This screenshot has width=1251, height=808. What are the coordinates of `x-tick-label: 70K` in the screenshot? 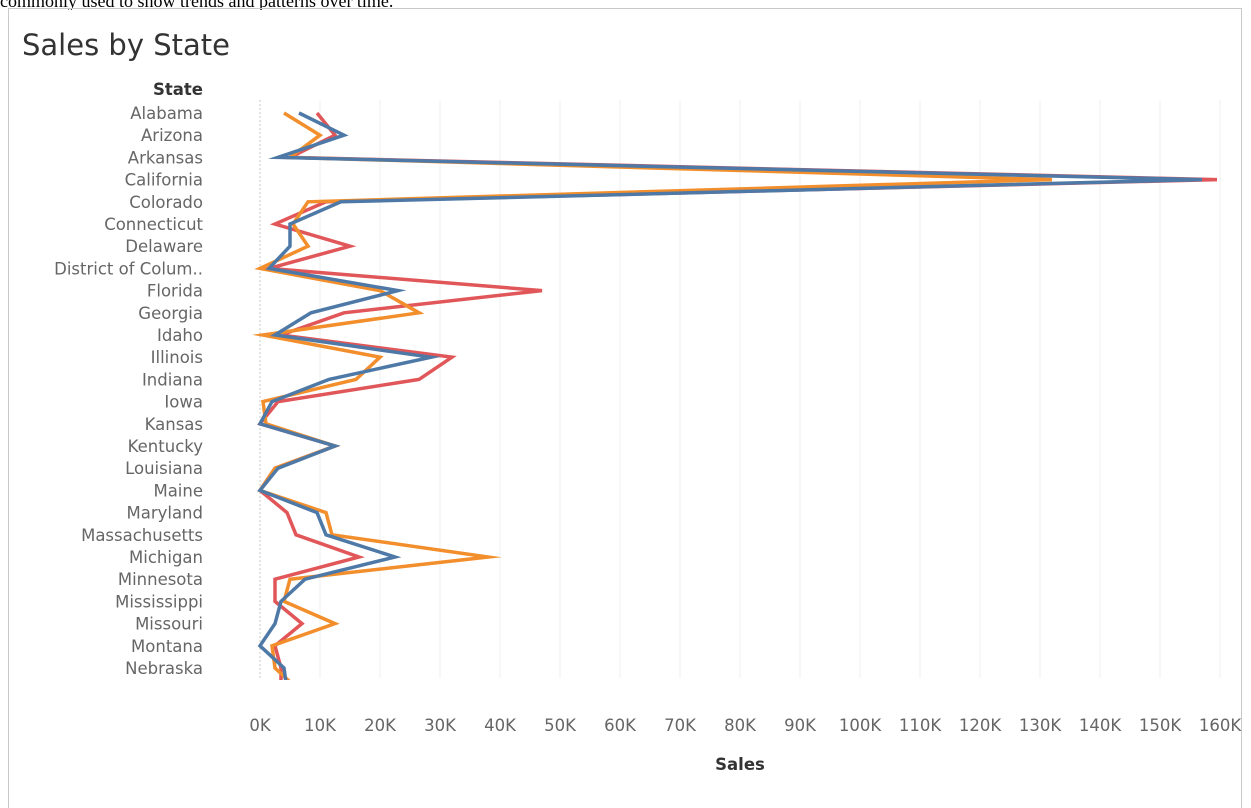 It's located at (680, 725).